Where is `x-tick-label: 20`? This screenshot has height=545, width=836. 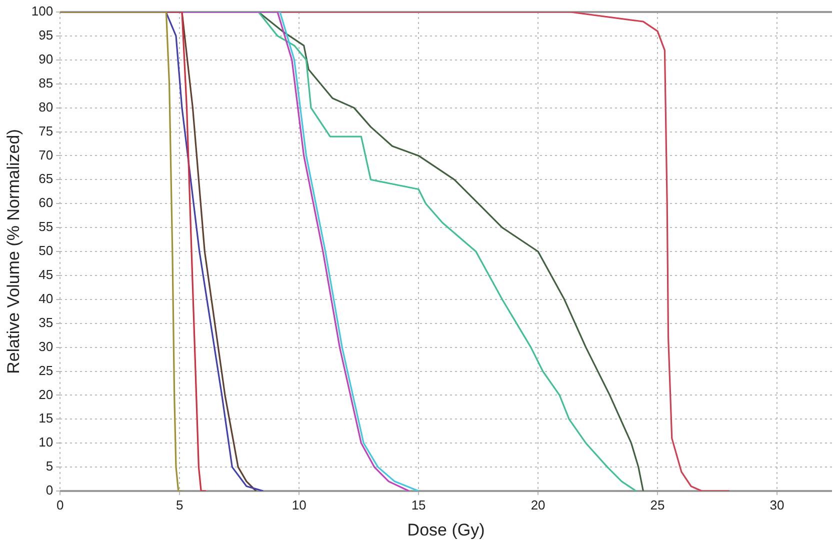
x-tick-label: 20 is located at coordinates (538, 504).